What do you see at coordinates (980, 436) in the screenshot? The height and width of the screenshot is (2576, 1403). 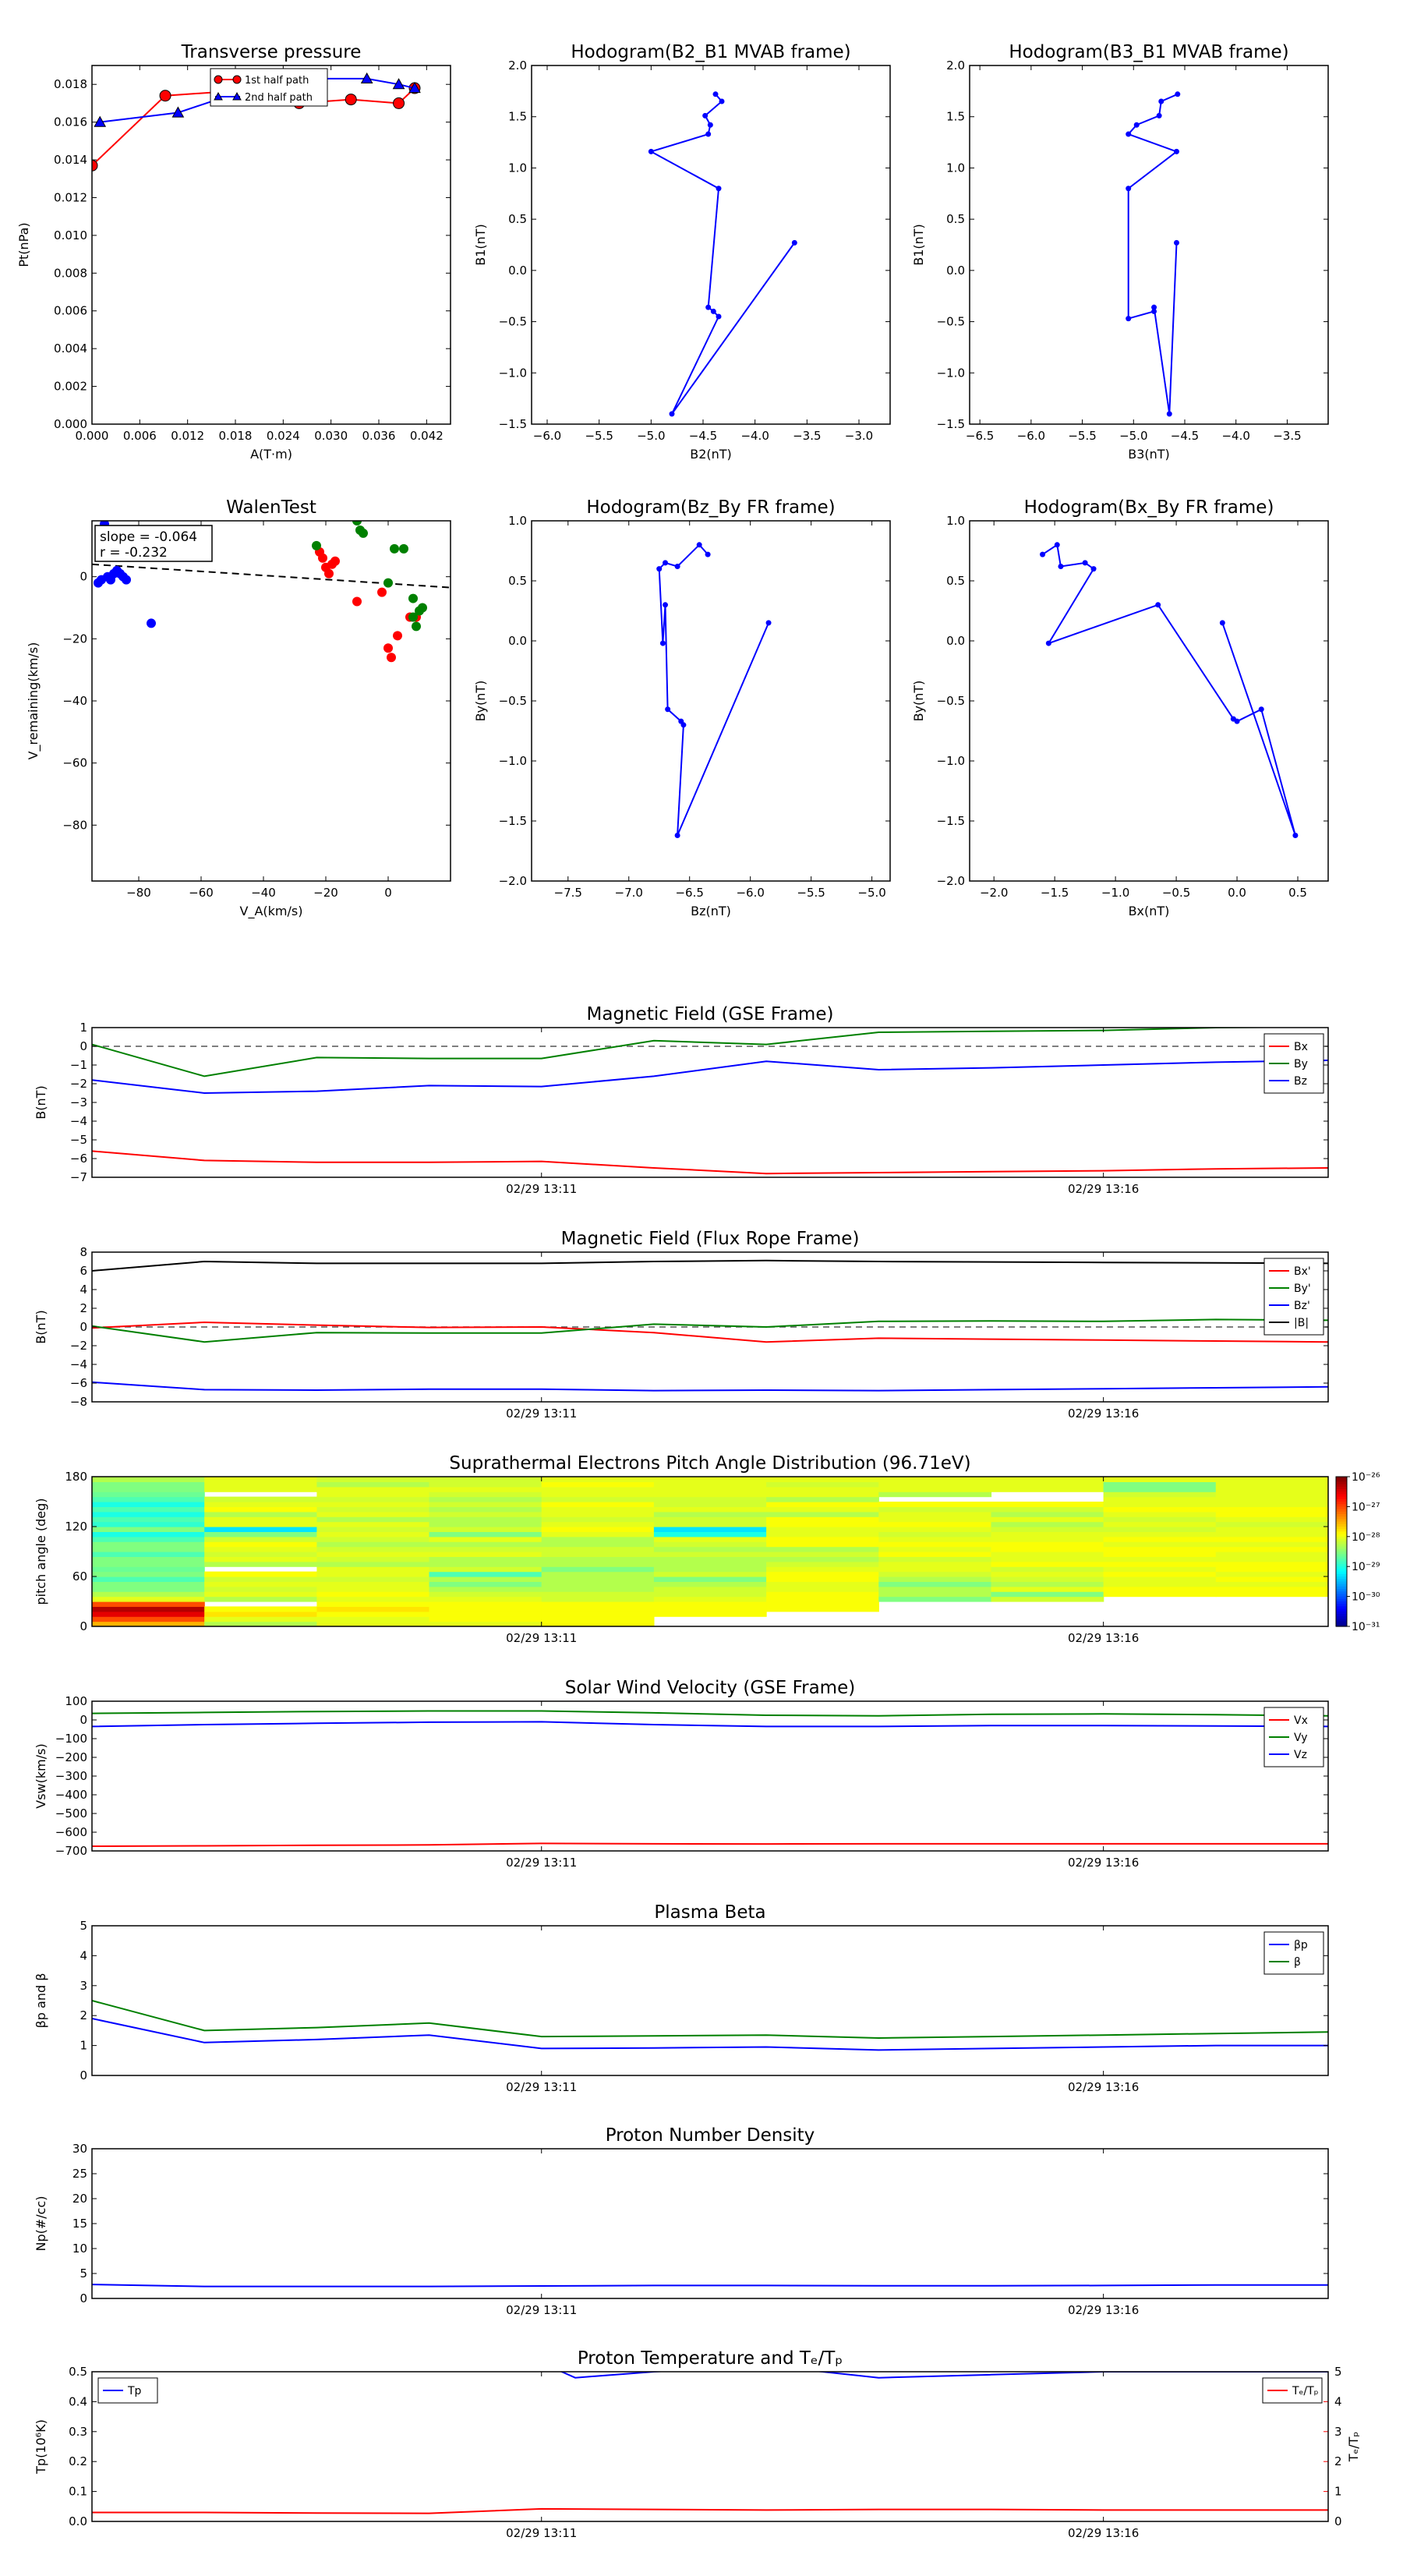 I see `x-tick-label: −6.5` at bounding box center [980, 436].